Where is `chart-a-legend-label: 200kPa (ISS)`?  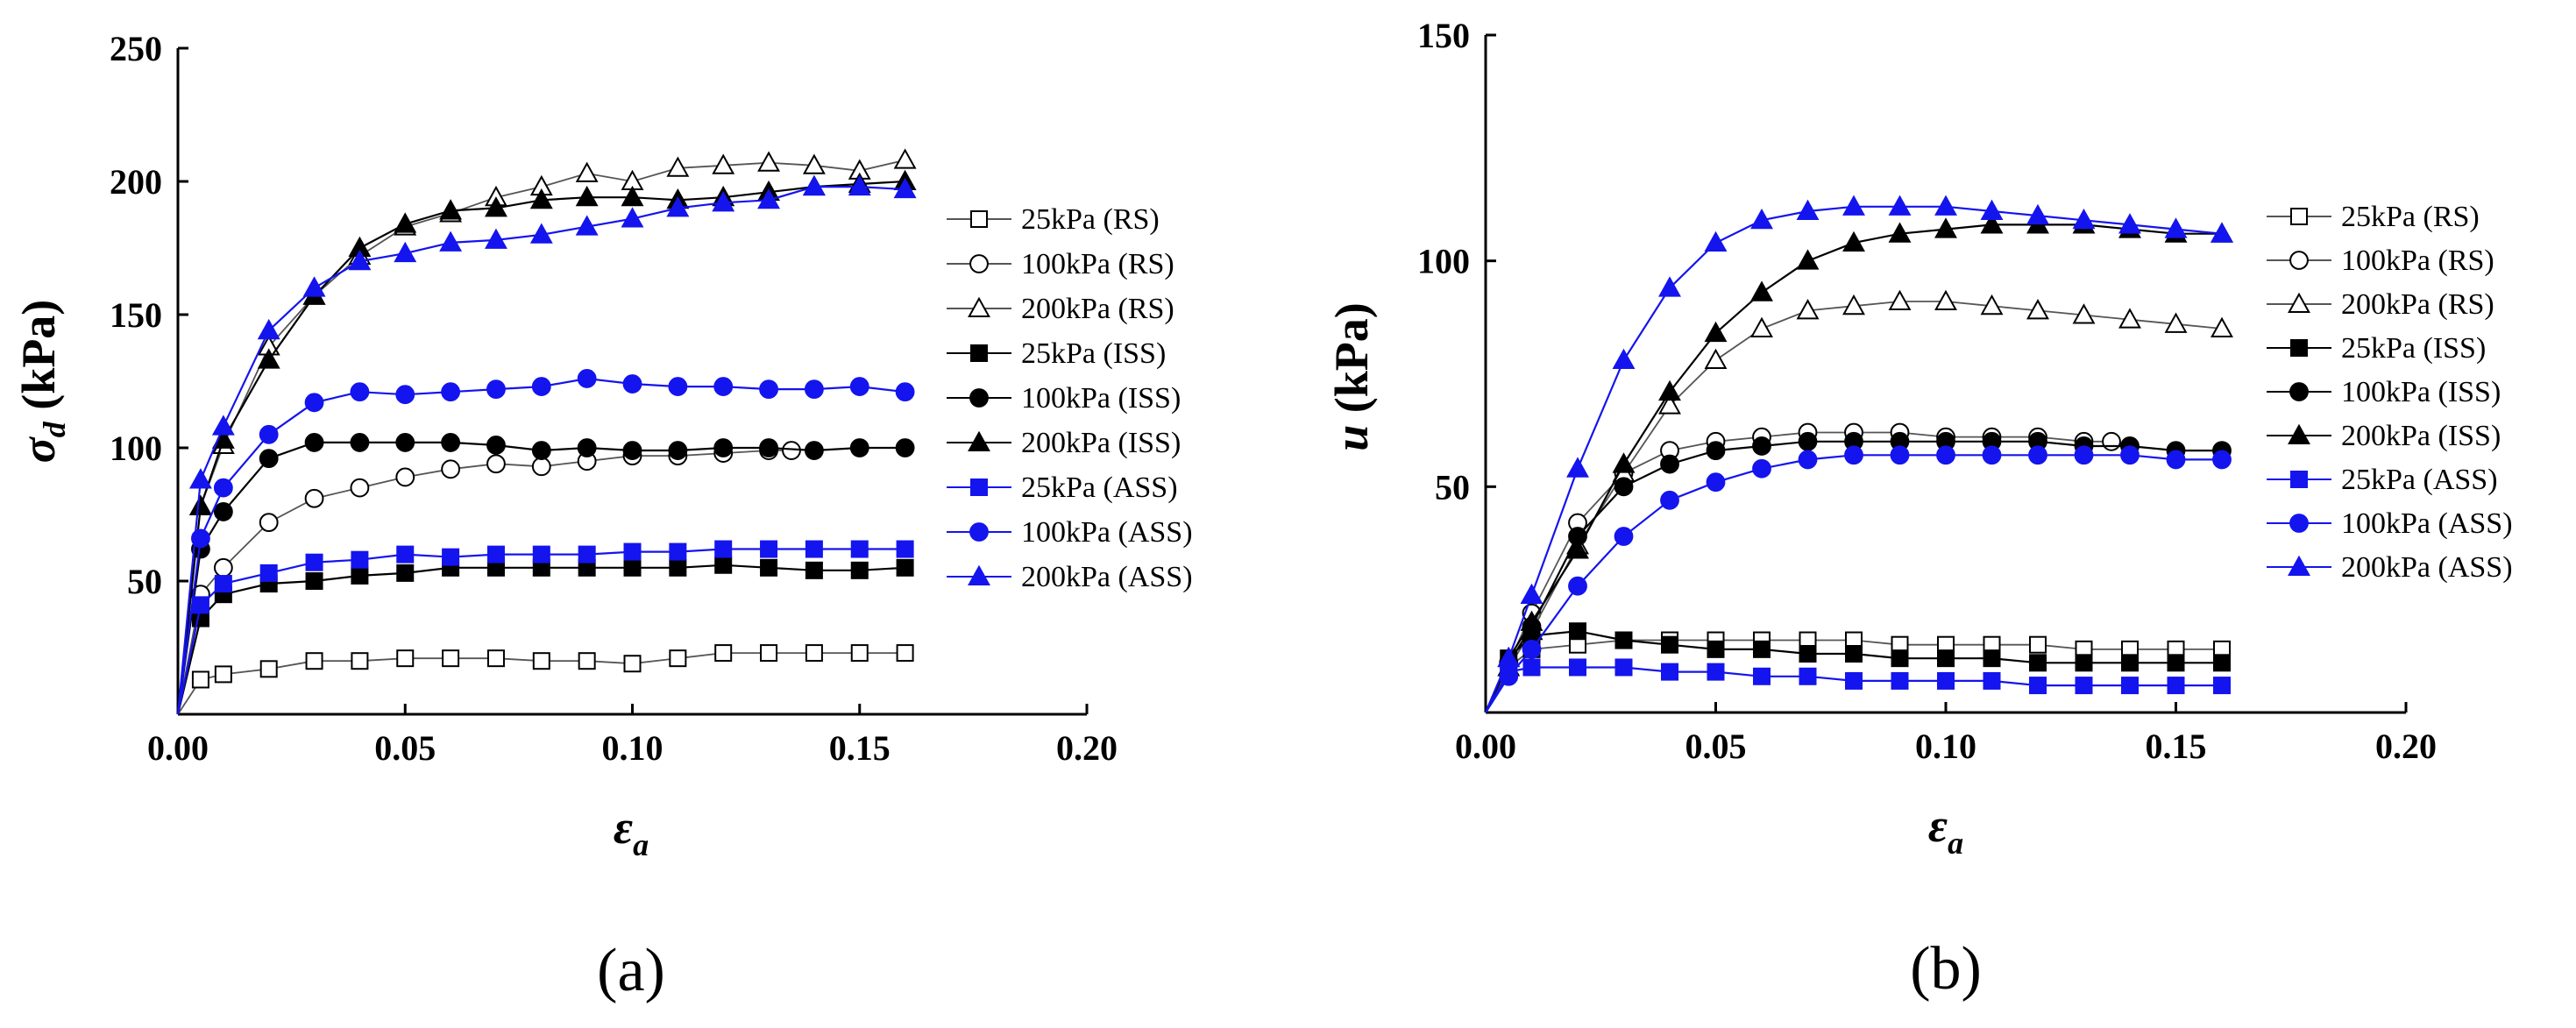 chart-a-legend-label: 200kPa (ISS) is located at coordinates (1101, 443).